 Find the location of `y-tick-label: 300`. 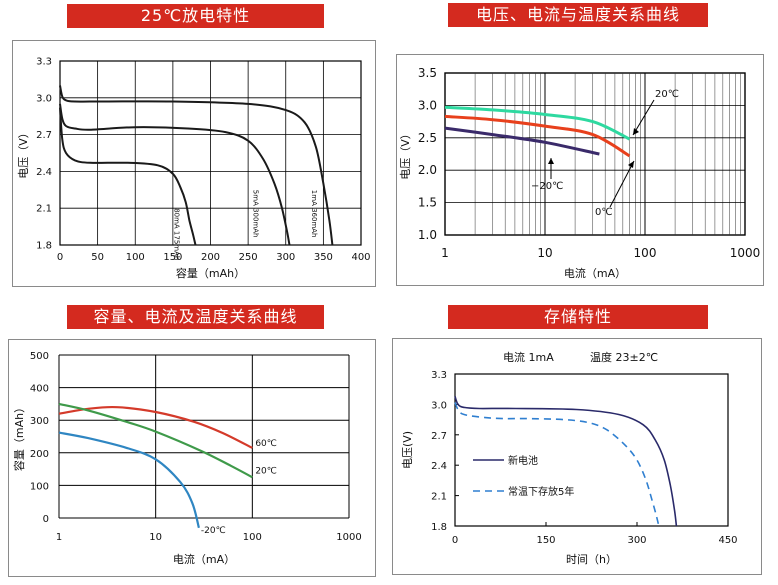

y-tick-label: 300 is located at coordinates (39, 421).